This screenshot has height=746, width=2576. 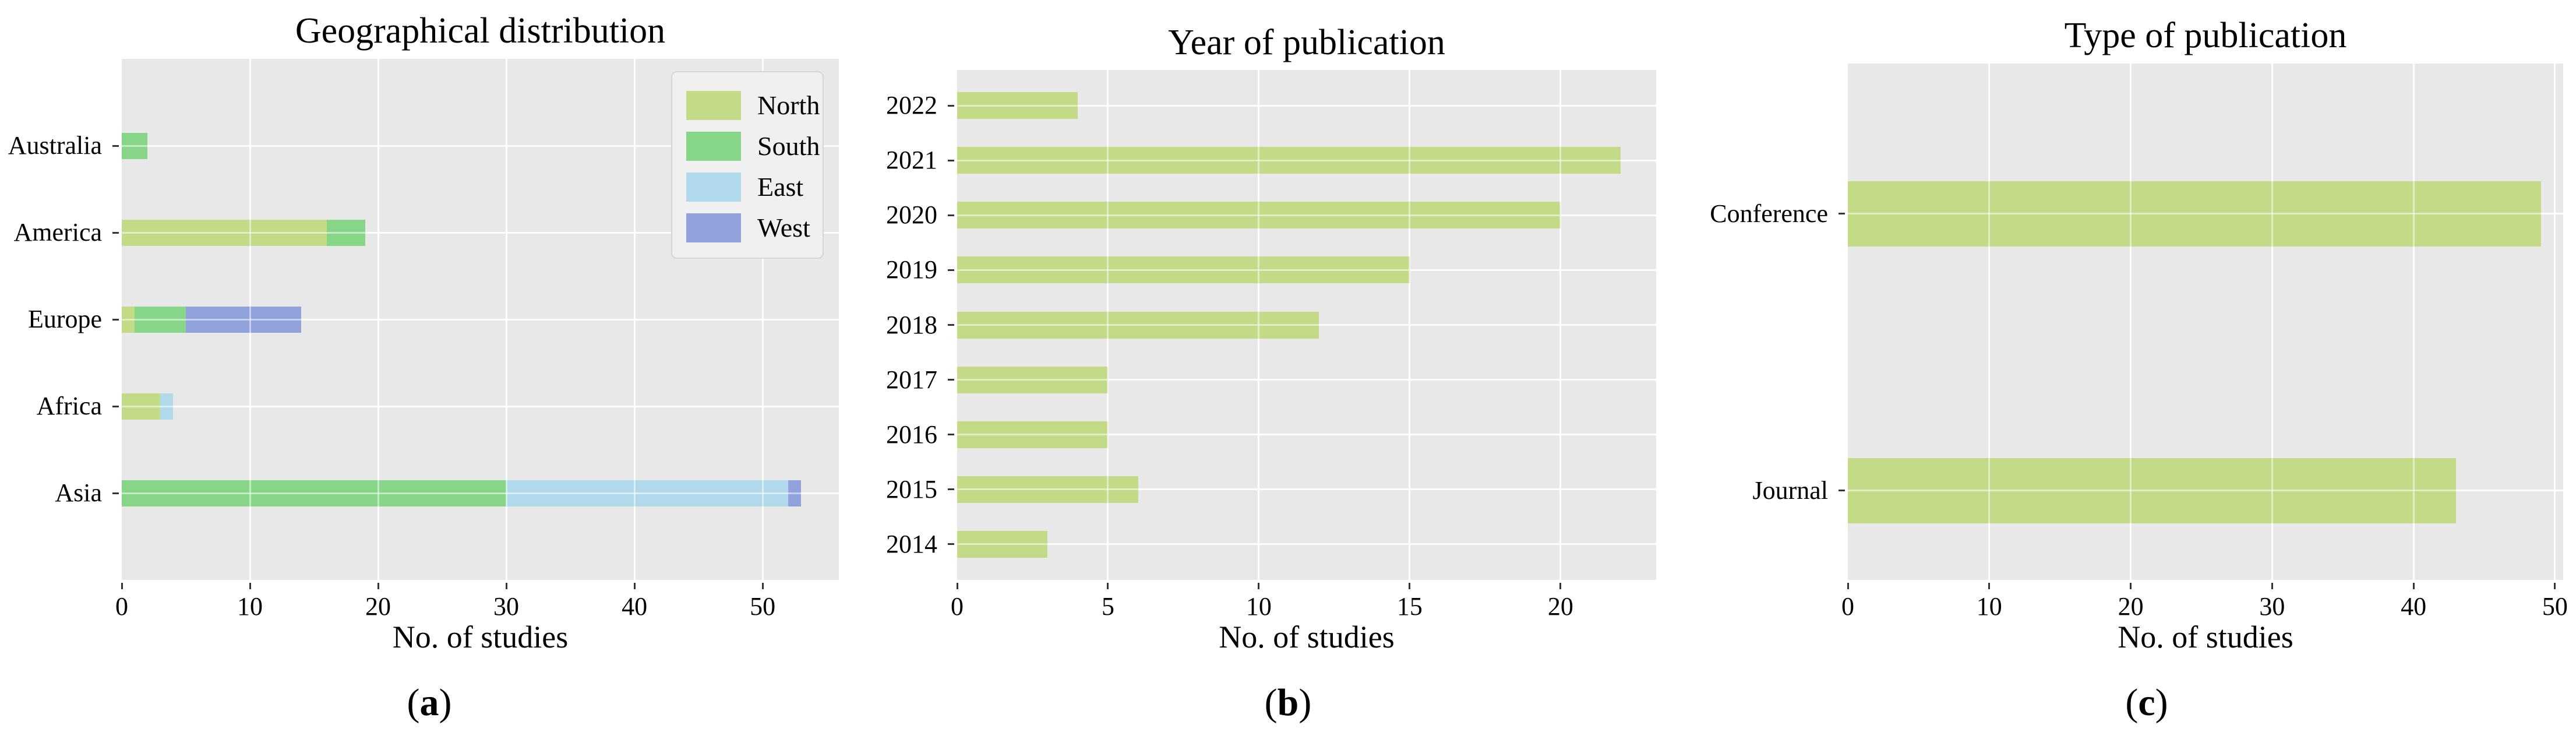 What do you see at coordinates (1306, 42) in the screenshot?
I see `chart-title: Year of publication` at bounding box center [1306, 42].